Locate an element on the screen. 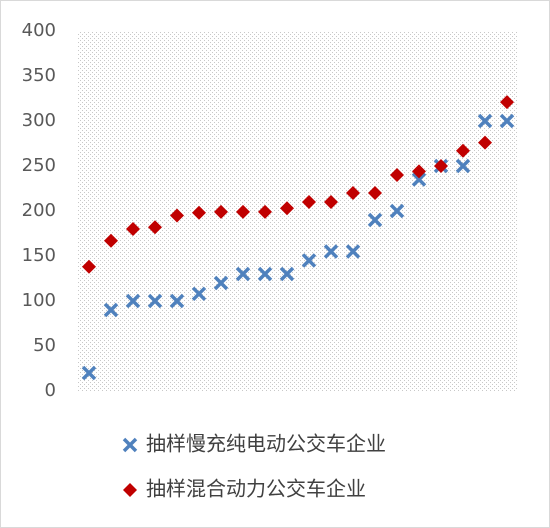 This screenshot has width=550, height=528. legend-label: 抽样混合动力公交车企业 is located at coordinates (256, 489).